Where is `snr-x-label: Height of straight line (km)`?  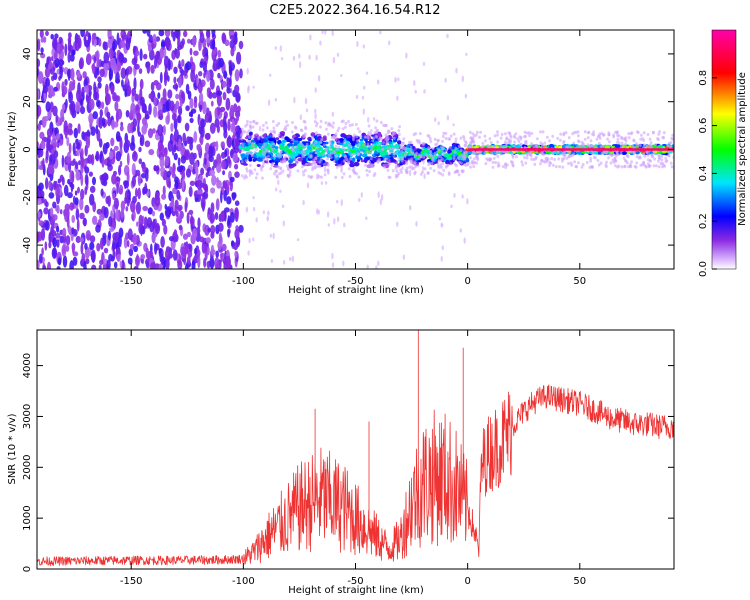
snr-x-label: Height of straight line (km) is located at coordinates (356, 590).